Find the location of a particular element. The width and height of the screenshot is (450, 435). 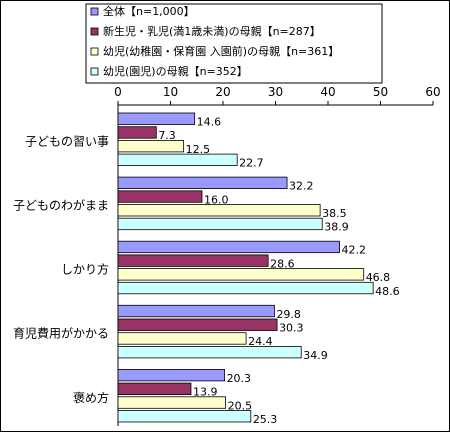

axis-tick-label: 50 is located at coordinates (380, 92).